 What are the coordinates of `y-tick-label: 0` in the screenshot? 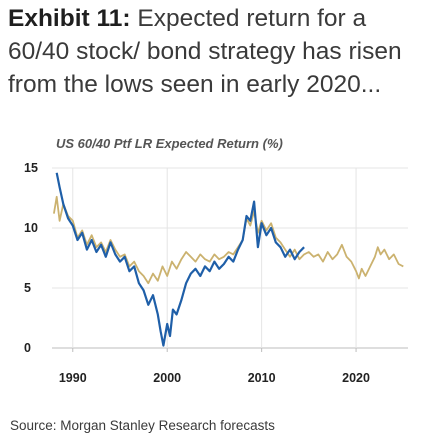 It's located at (27, 348).